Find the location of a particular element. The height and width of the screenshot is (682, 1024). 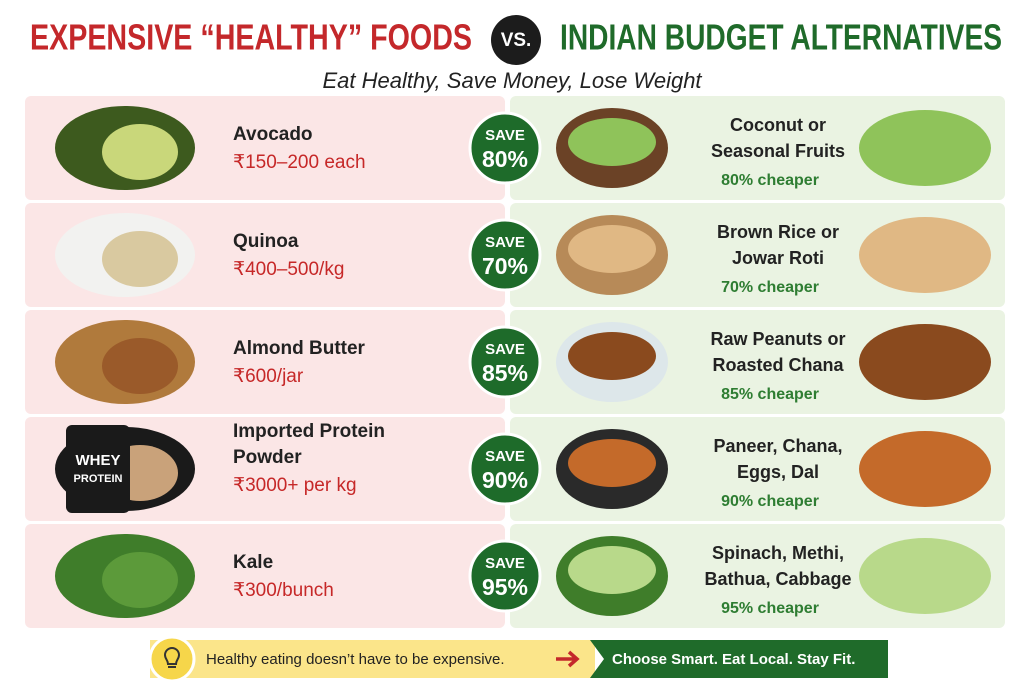

budget-name: Raw Peanuts or is located at coordinates (777, 339).